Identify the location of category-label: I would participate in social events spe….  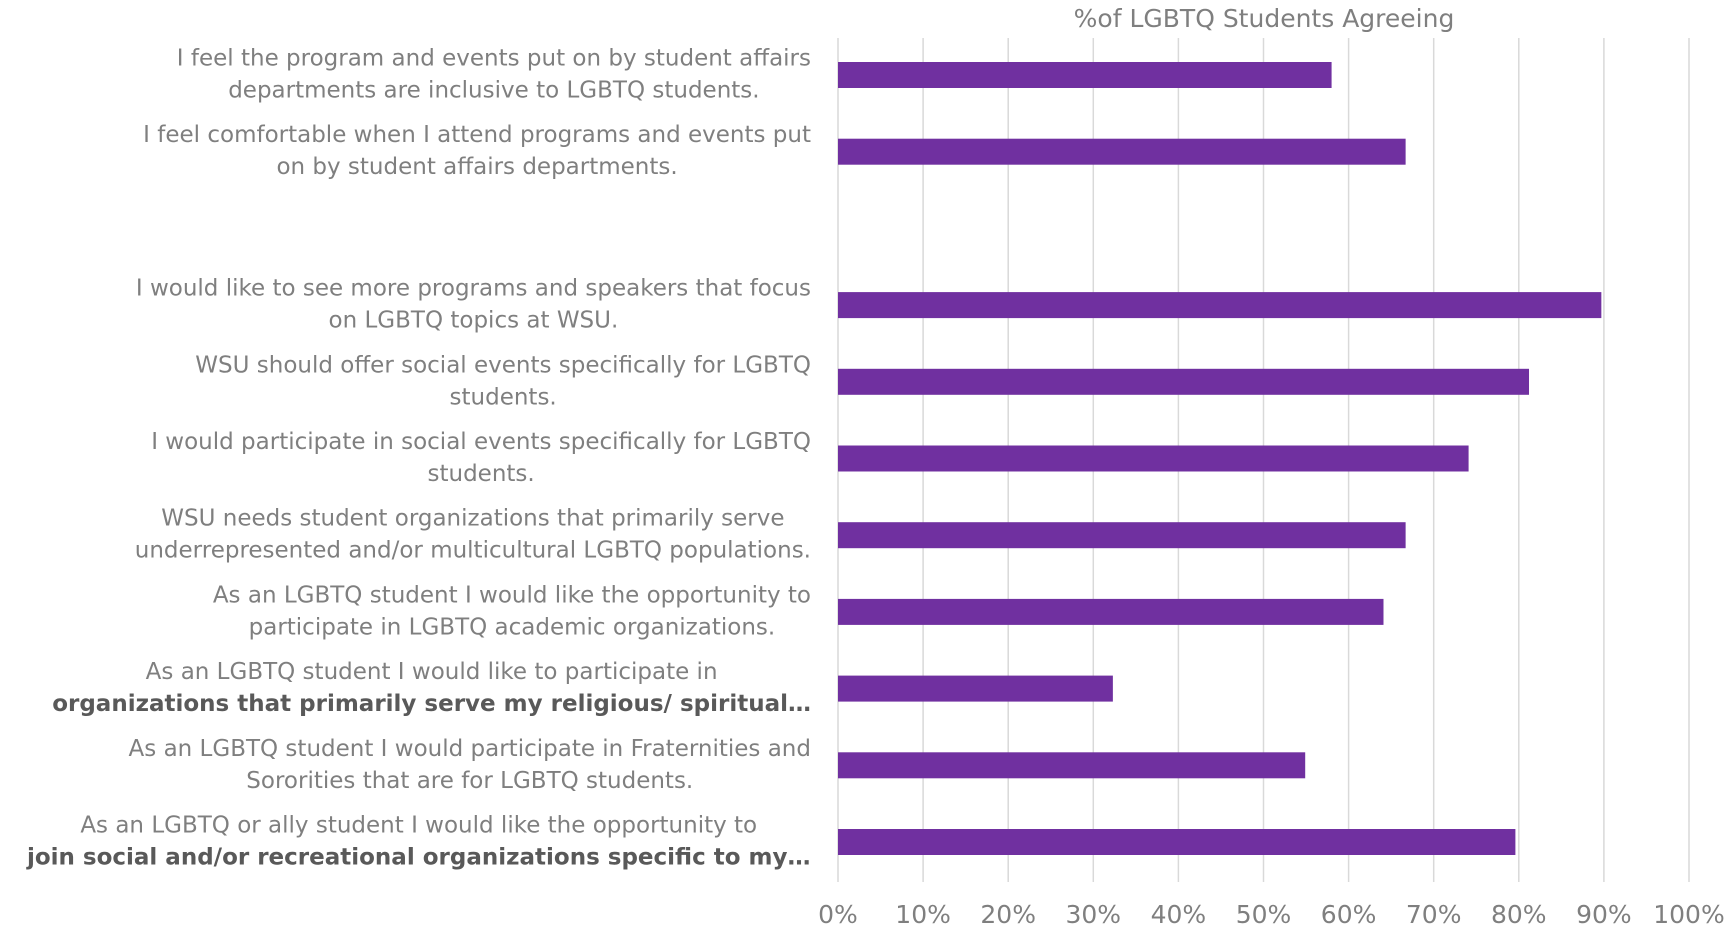
(481, 442).